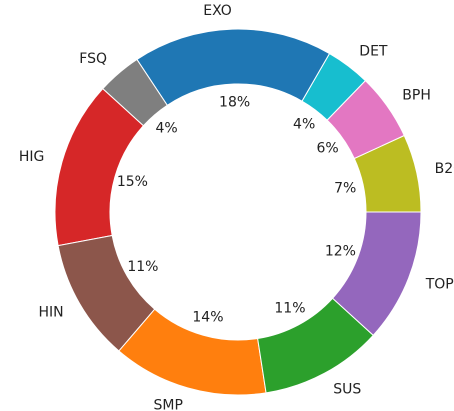 Image resolution: width=454 pixels, height=411 pixels. Describe the element at coordinates (416, 96) in the screenshot. I see `category-label: BPH` at that location.